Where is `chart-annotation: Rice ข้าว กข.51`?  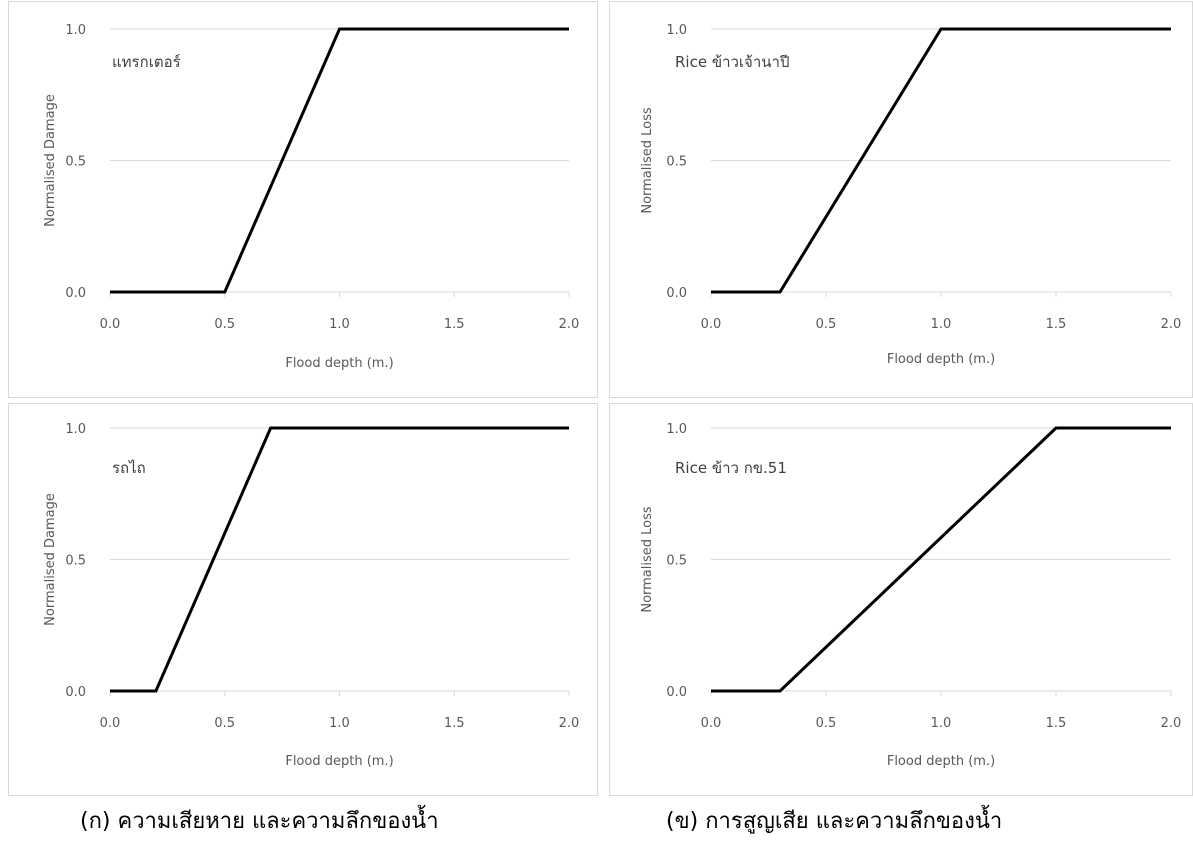 chart-annotation: Rice ข้าว กข.51 is located at coordinates (731, 468).